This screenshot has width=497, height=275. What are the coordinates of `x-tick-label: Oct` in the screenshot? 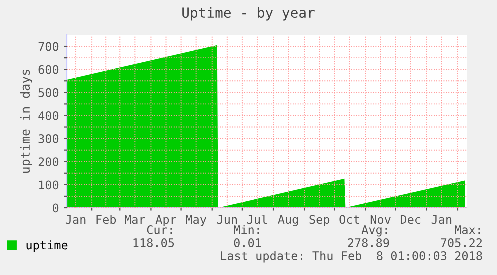 It's located at (350, 219).